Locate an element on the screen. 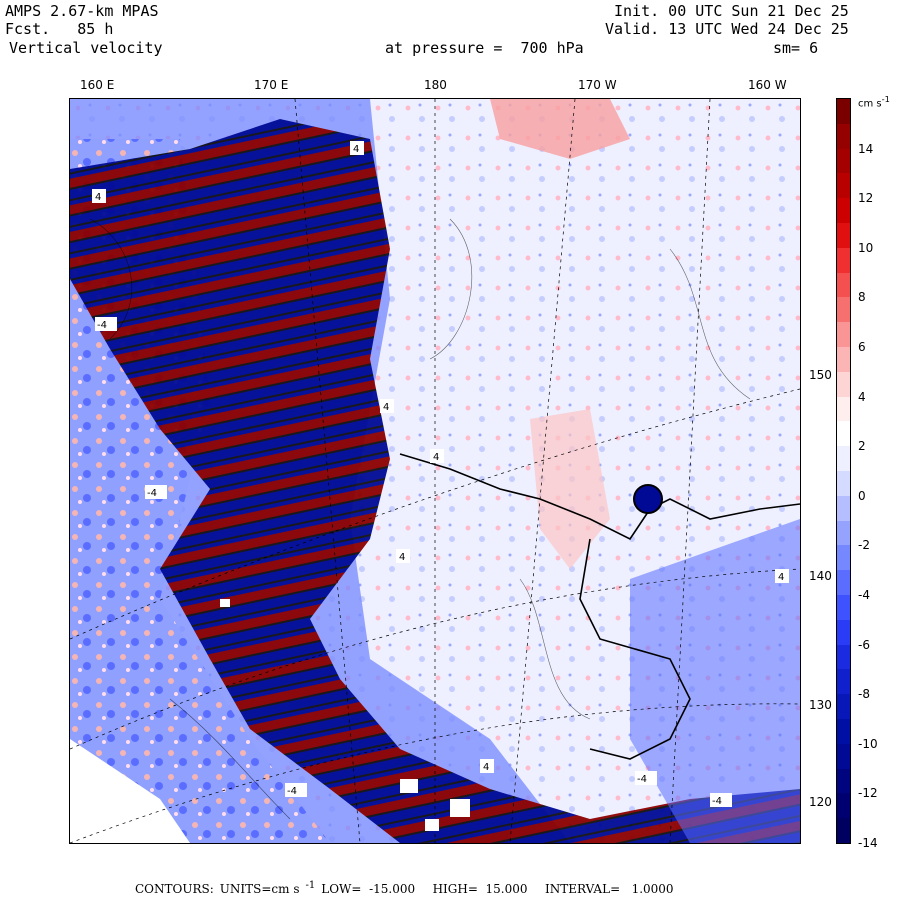 This screenshot has height=900, width=900. colorbar-tick-label: -2 is located at coordinates (864, 545).